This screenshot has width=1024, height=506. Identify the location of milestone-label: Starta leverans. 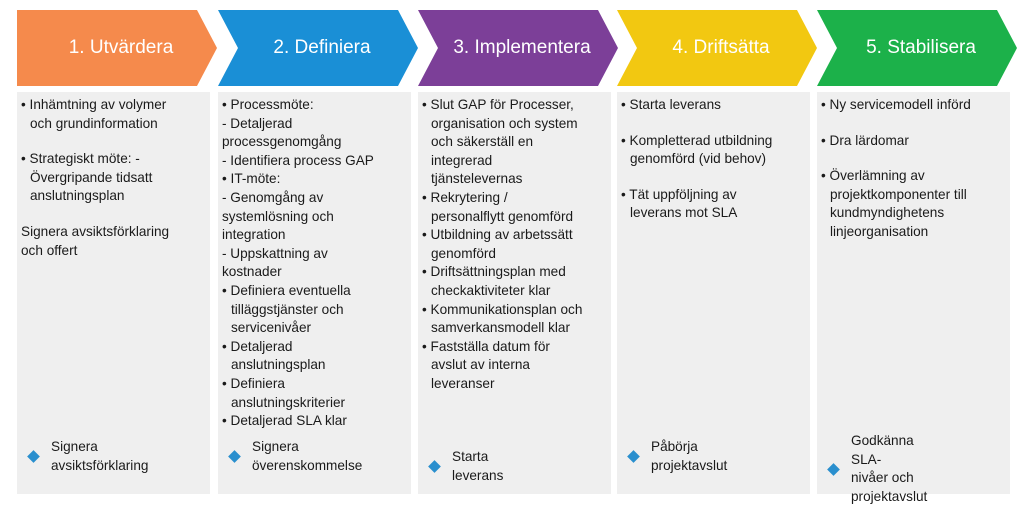
(478, 466).